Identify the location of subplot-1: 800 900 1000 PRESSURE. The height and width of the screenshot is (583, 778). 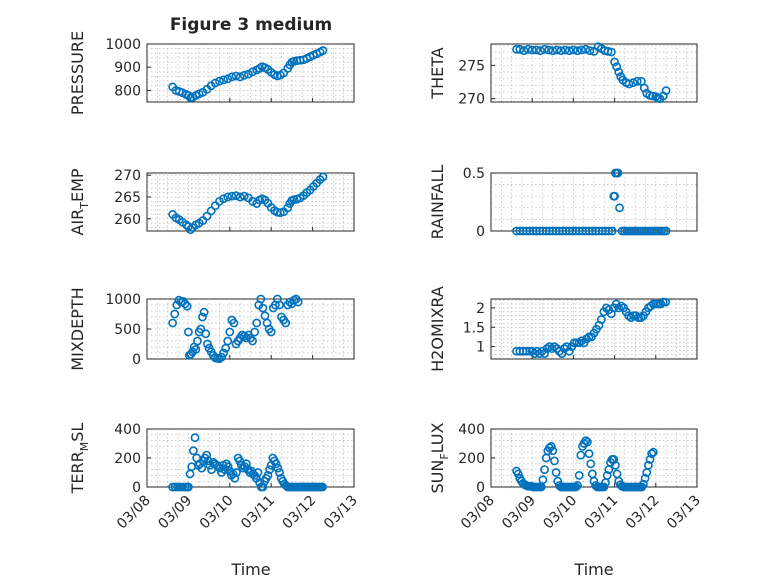
(211, 73).